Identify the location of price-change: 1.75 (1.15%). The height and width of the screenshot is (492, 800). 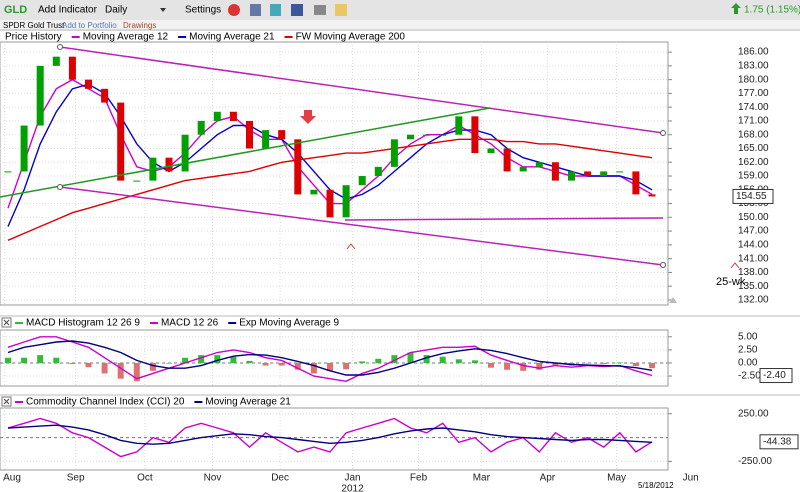
(772, 10).